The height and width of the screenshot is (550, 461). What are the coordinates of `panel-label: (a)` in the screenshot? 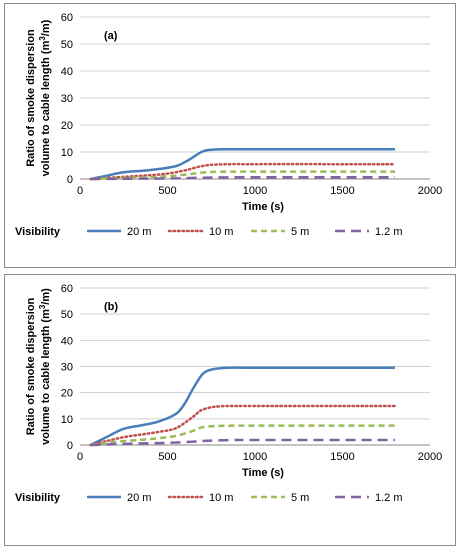 It's located at (111, 36).